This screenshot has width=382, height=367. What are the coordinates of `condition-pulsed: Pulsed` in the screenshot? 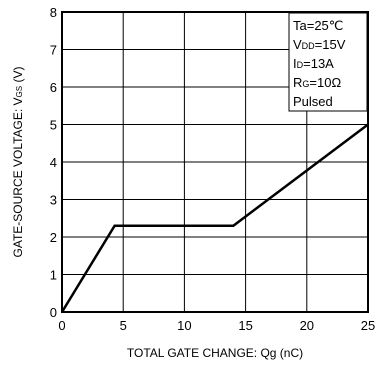 It's located at (313, 101).